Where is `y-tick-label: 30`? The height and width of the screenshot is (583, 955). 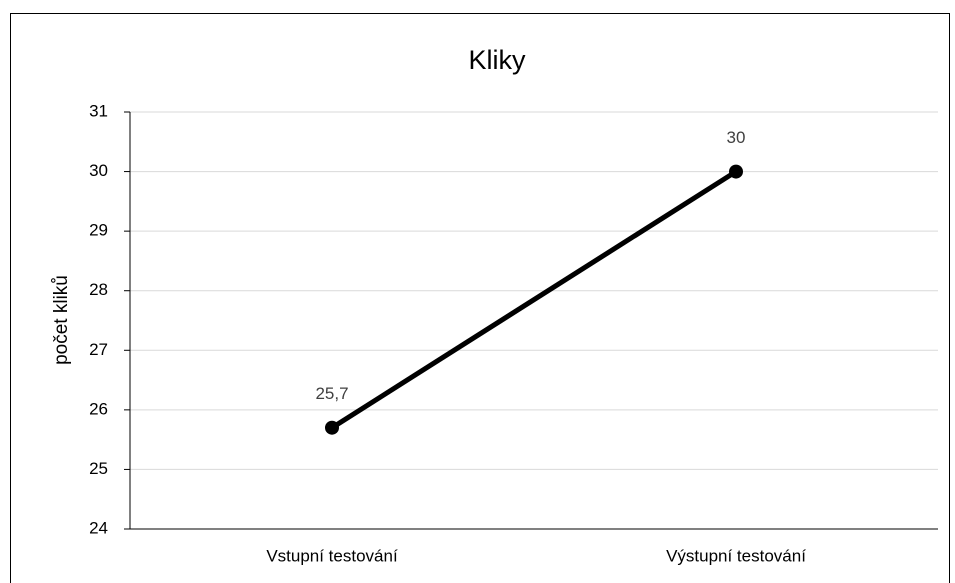 y-tick-label: 30 is located at coordinates (98, 170).